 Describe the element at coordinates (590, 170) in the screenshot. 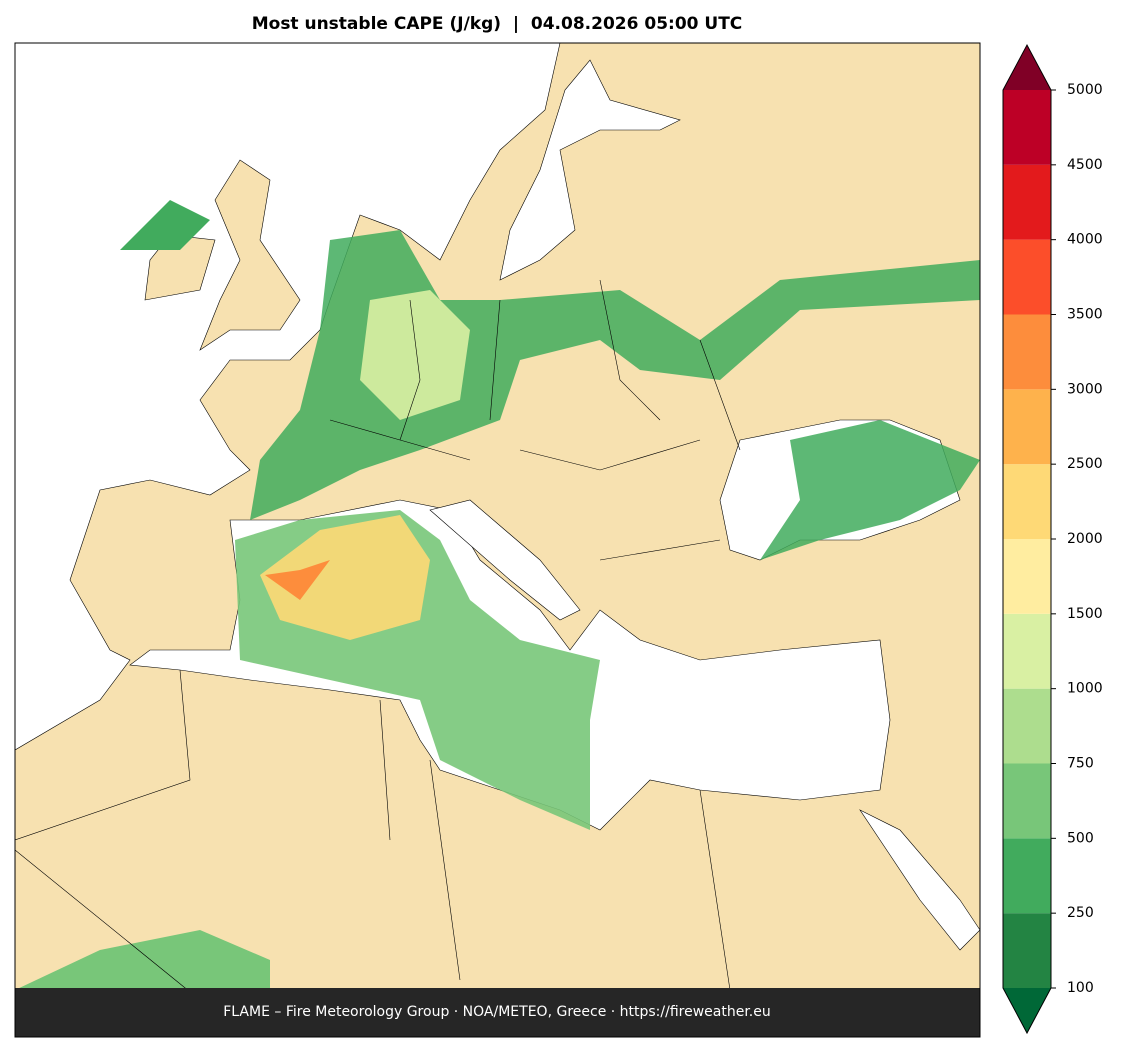

I see `baltic` at that location.